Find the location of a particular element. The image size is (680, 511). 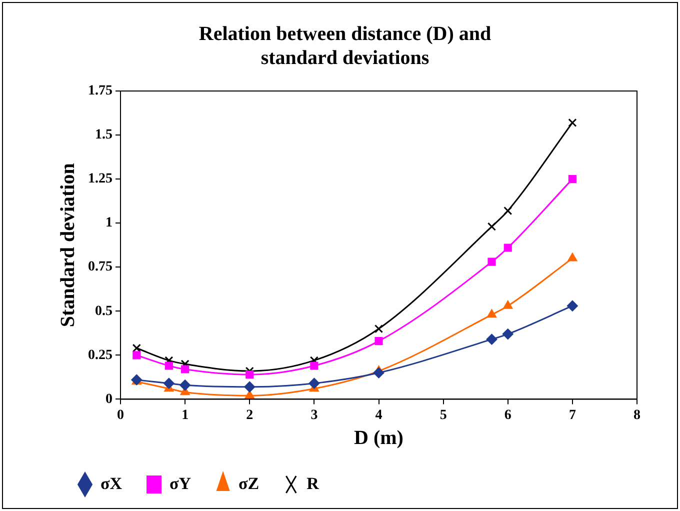

legend-label: σX is located at coordinates (111, 483).